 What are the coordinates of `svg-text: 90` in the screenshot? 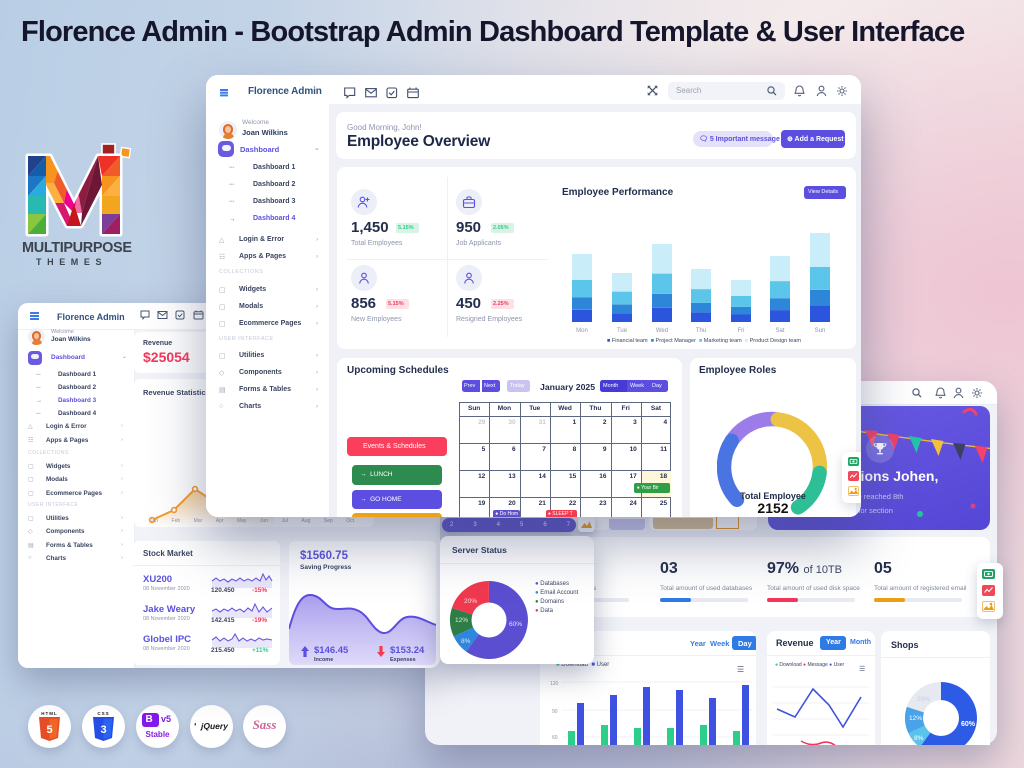 It's located at (555, 712).